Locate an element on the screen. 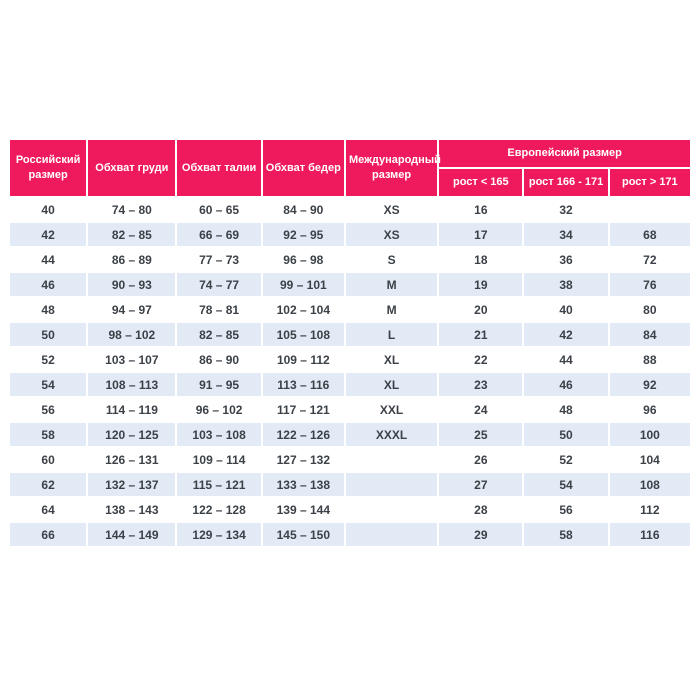 The image size is (700, 700). header-international-size: Международный размер is located at coordinates (393, 168).